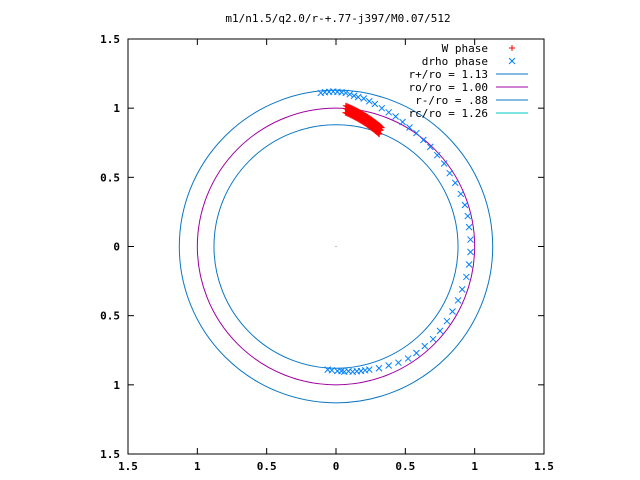  Describe the element at coordinates (395, 232) in the screenshot. I see `phase-markers` at that location.